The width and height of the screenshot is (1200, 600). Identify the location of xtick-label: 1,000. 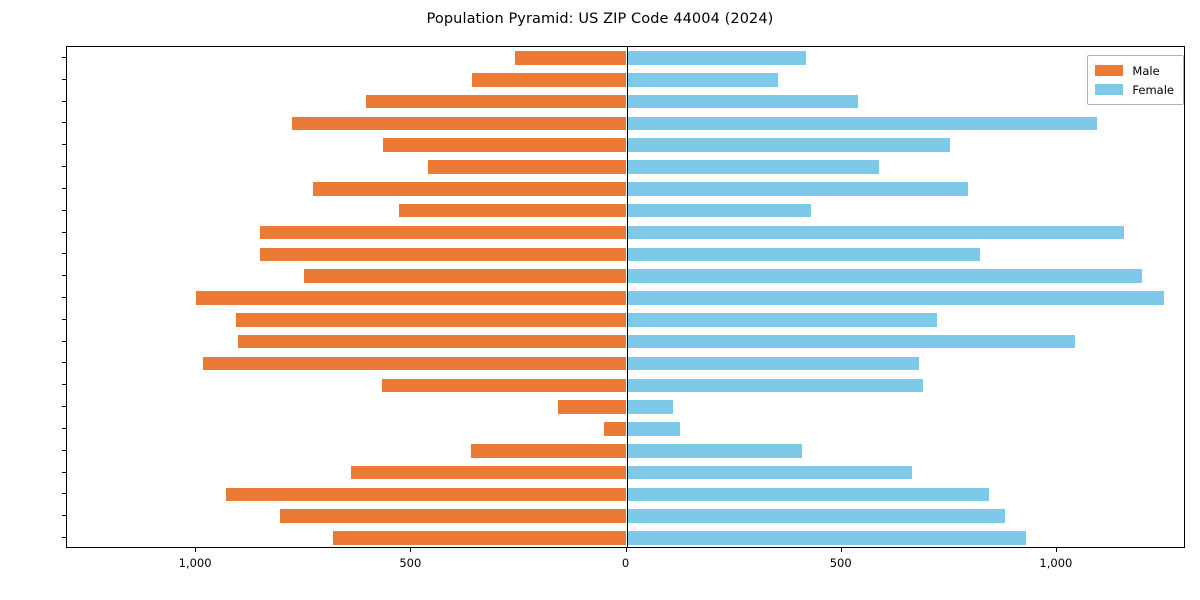
(195, 563).